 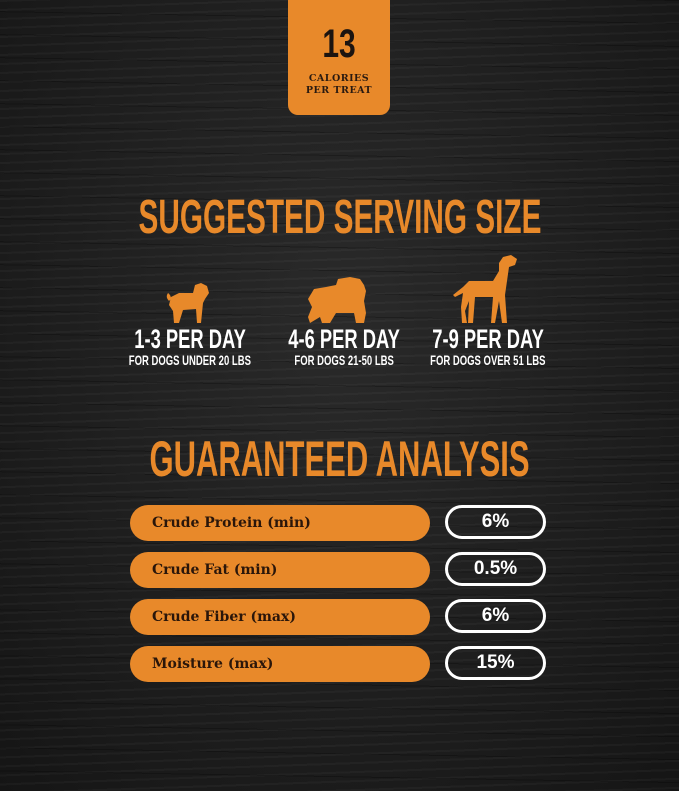 I want to click on serving-note: FOR DOGS 21-50 LBS, so click(x=344, y=360).